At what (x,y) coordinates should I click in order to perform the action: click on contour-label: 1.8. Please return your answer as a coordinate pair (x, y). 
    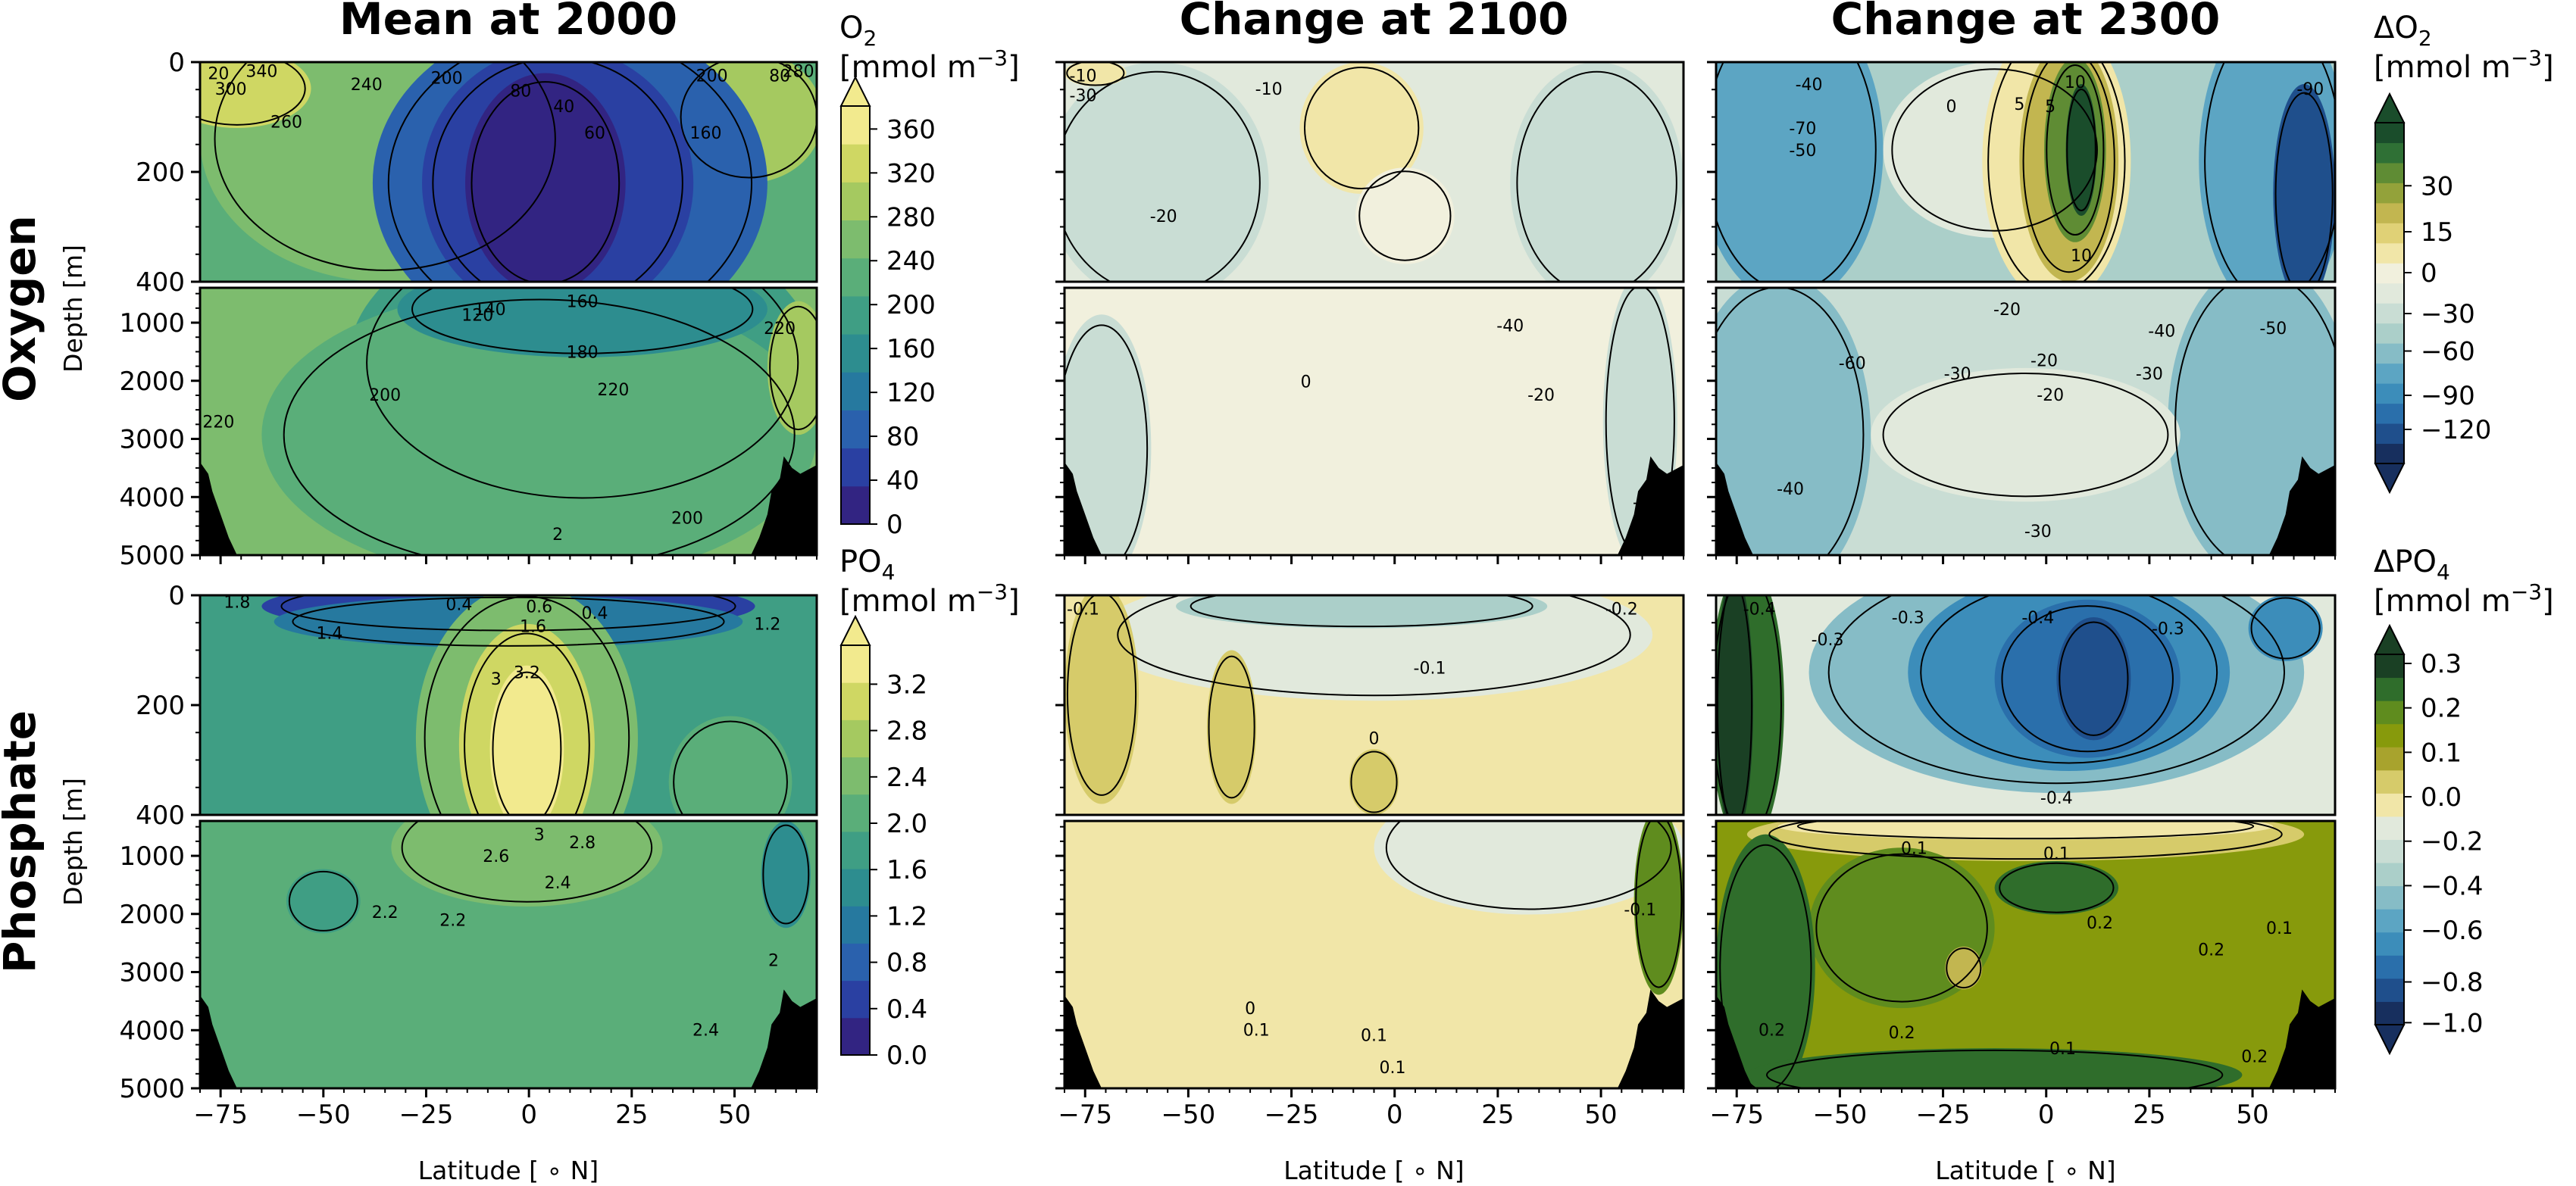
    Looking at the image, I should click on (237, 603).